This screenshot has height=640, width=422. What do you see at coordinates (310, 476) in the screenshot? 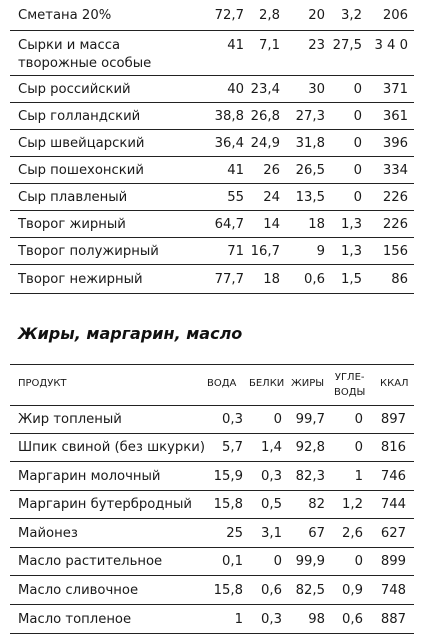
I see `fat-value: 82,3` at bounding box center [310, 476].